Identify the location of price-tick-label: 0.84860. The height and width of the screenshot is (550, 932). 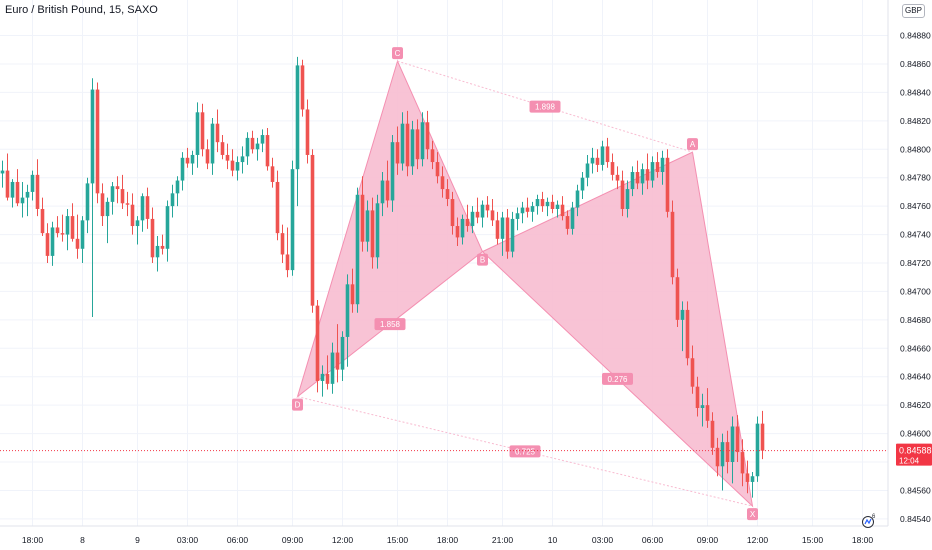
(915, 64).